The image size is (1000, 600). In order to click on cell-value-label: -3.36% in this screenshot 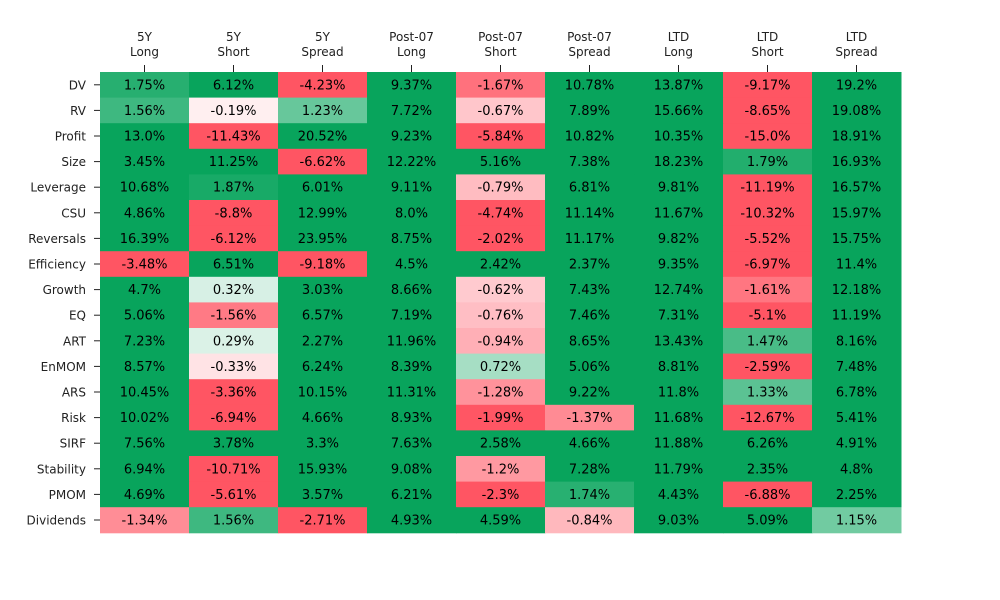, I will do `click(234, 393)`.